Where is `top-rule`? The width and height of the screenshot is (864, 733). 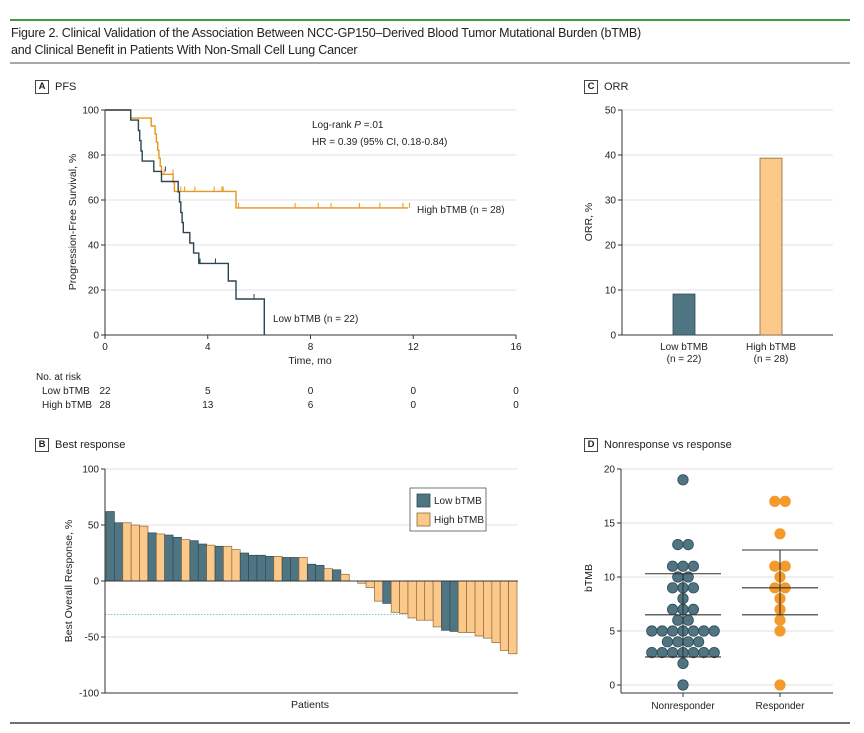 top-rule is located at coordinates (430, 20).